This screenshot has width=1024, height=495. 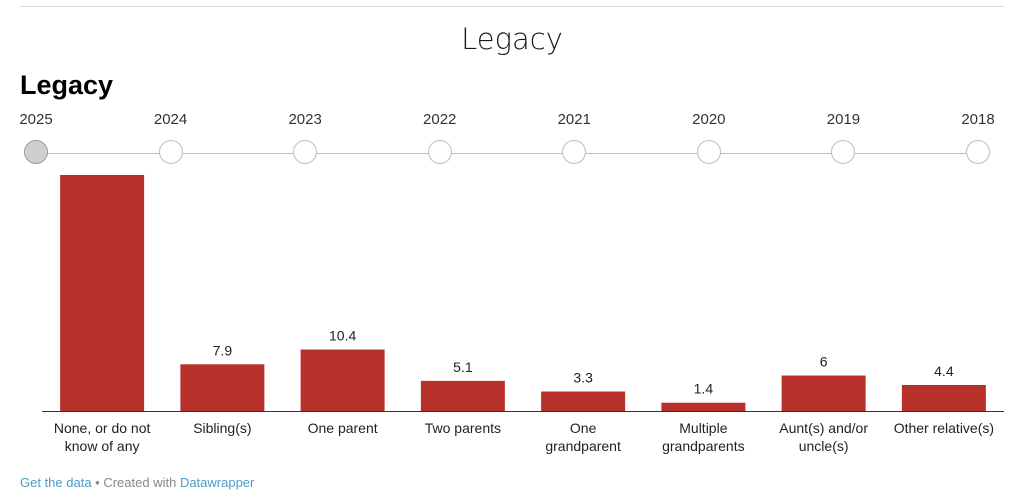 I want to click on timeline-step-2020: 2020, so click(x=709, y=137).